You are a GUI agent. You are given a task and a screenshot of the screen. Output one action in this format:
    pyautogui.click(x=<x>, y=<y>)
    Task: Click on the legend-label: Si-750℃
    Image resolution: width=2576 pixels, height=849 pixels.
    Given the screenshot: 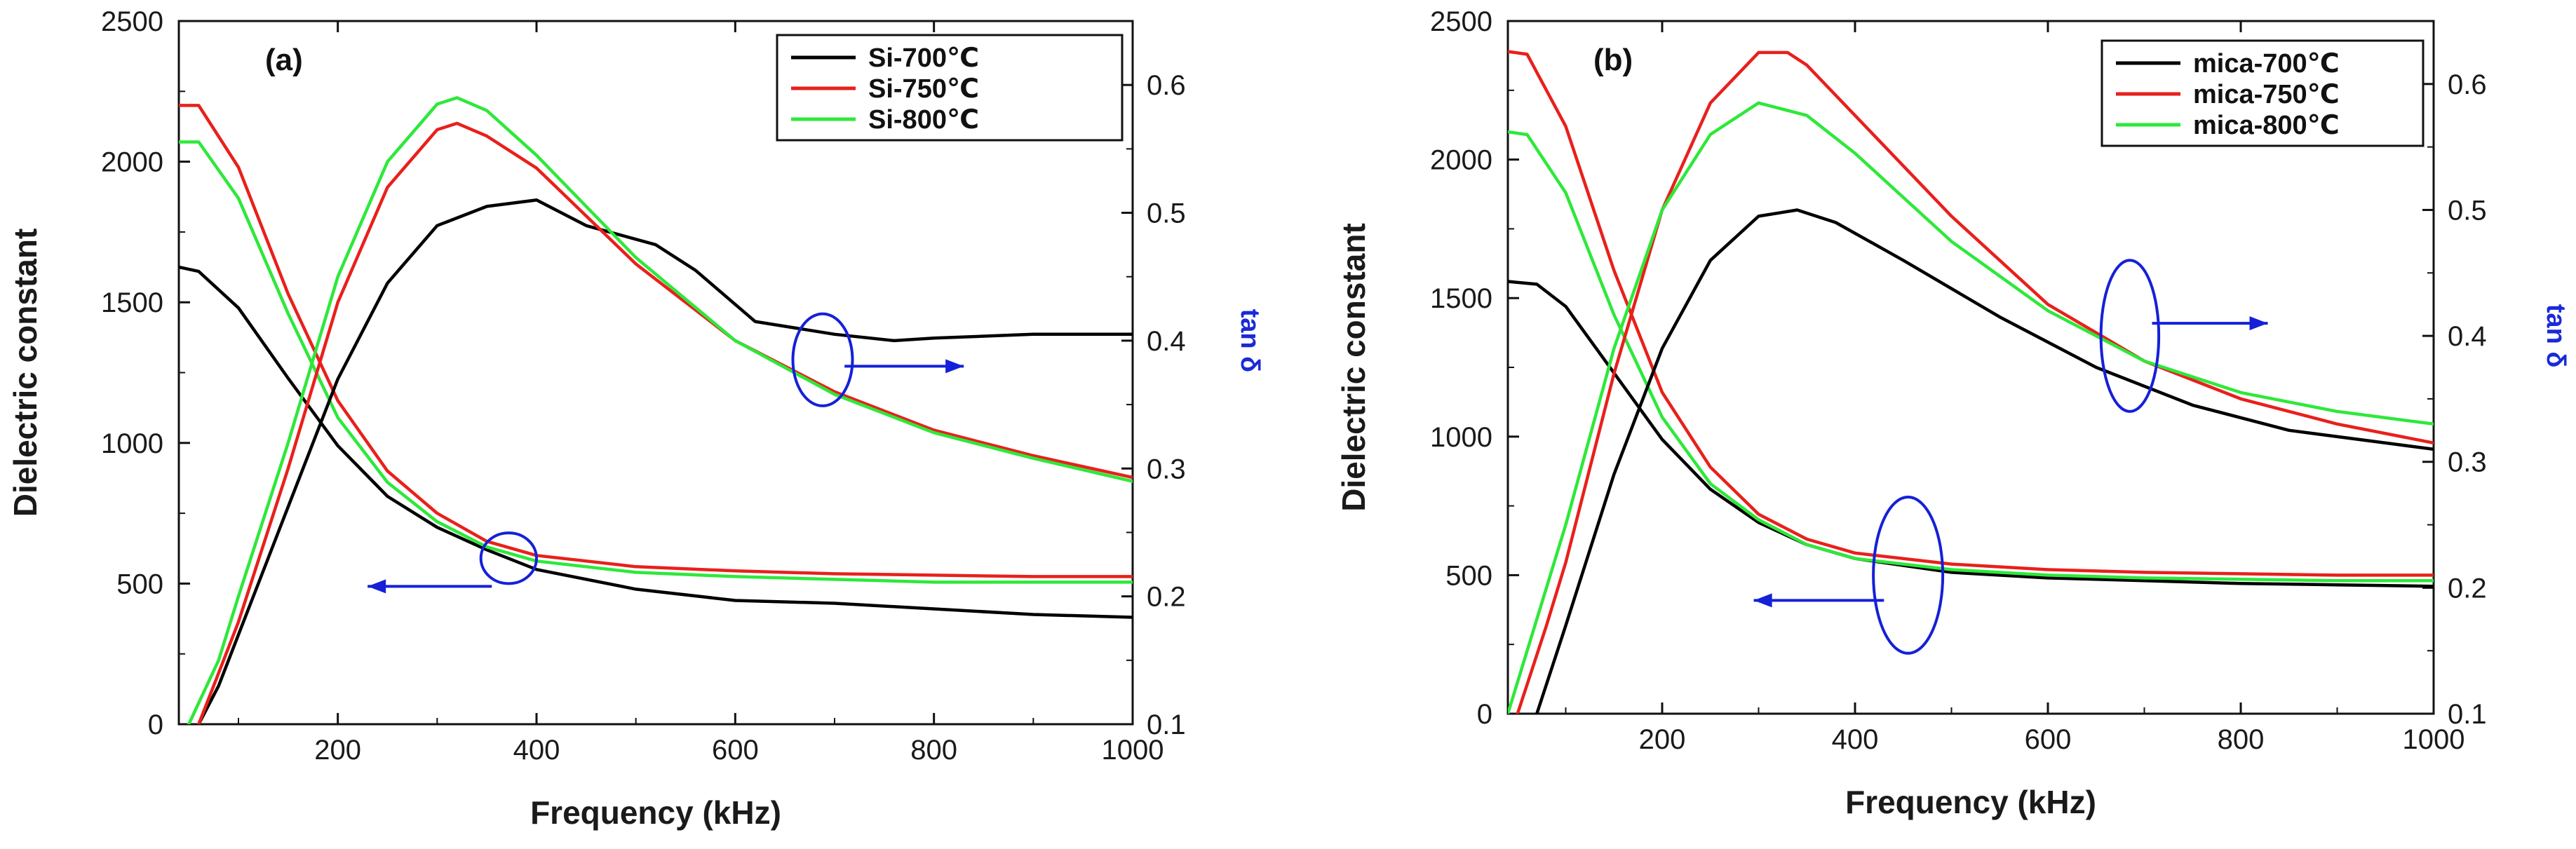 What is the action you would take?
    pyautogui.click(x=923, y=89)
    